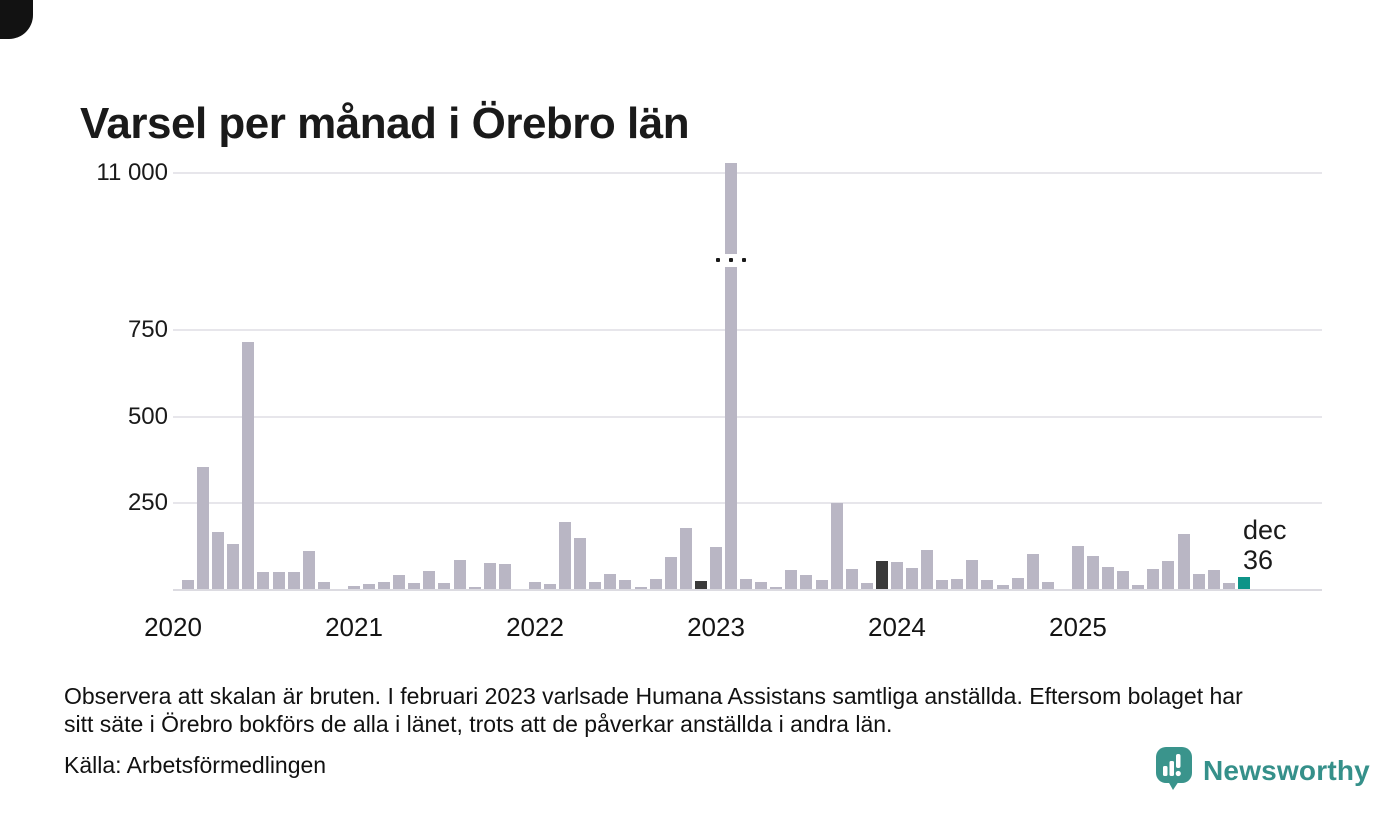 The width and height of the screenshot is (1400, 840). Describe the element at coordinates (132, 172) in the screenshot. I see `y-axis-tick-label: 11 000` at that location.